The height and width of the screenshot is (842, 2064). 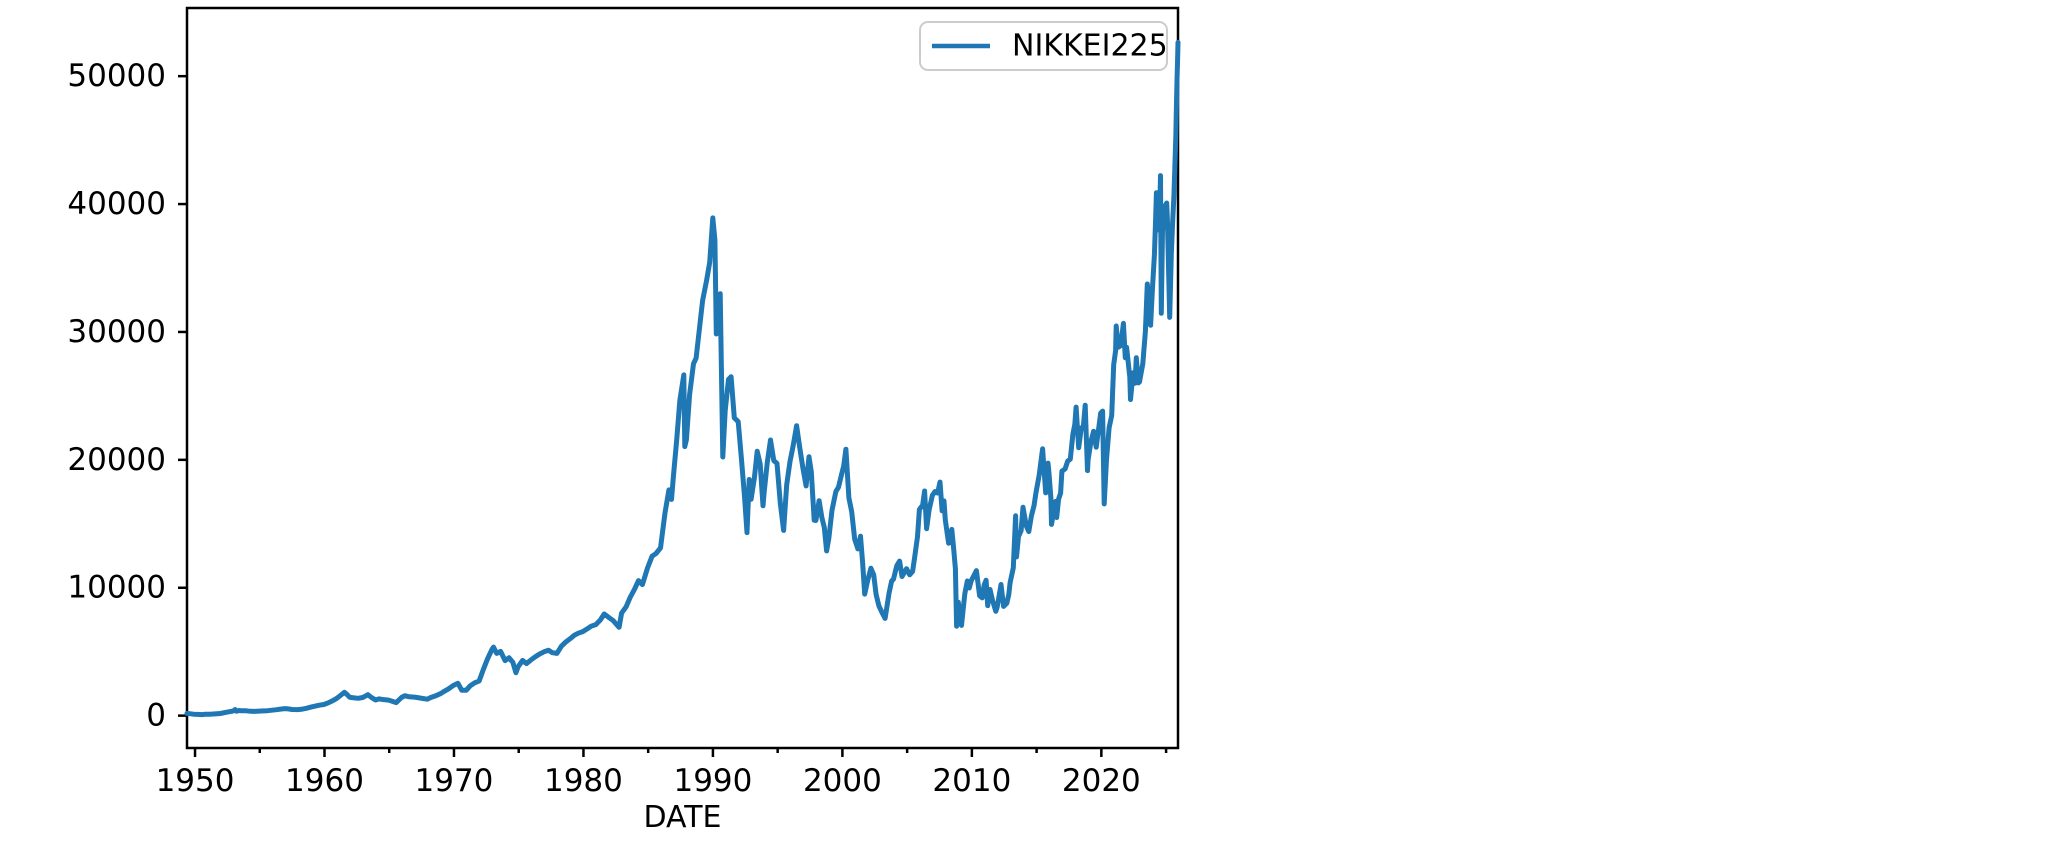 I want to click on x-axis-label: DATE, so click(x=682, y=817).